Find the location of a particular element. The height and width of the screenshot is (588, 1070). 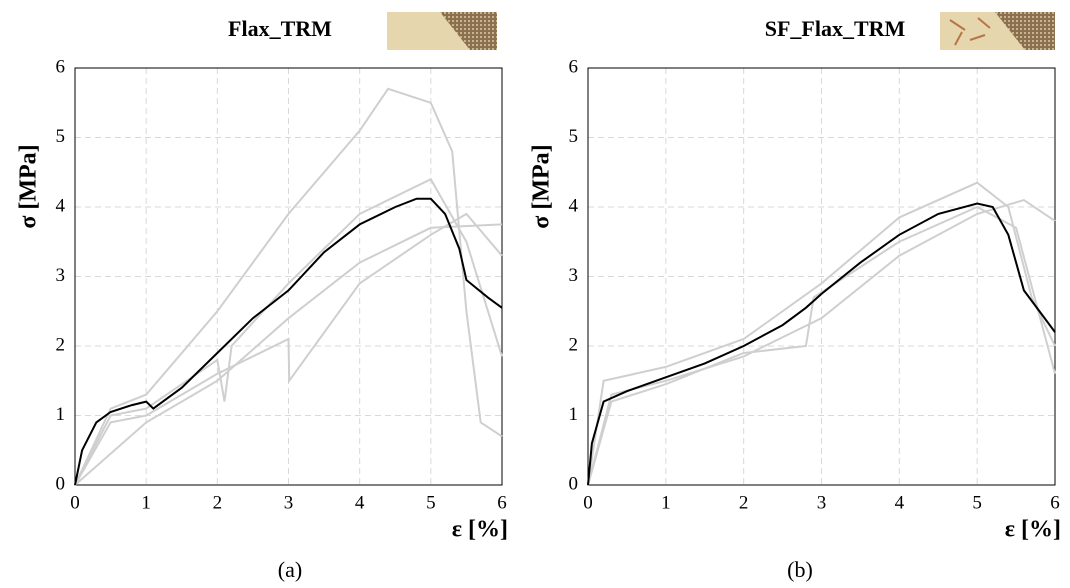

caption: (b) is located at coordinates (800, 569).